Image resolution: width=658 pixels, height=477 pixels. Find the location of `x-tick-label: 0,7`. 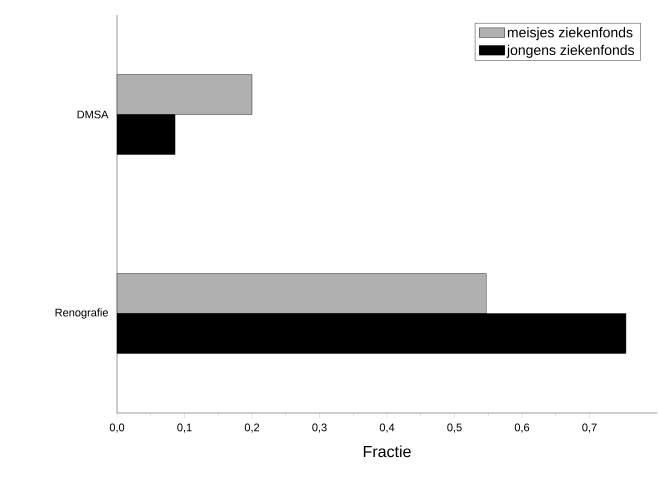

x-tick-label: 0,7 is located at coordinates (589, 428).